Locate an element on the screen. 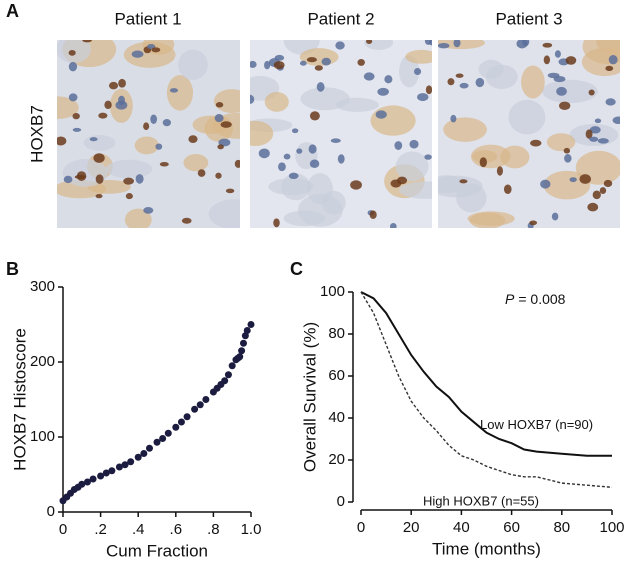 The height and width of the screenshot is (570, 632). annotation: P = 0.008 is located at coordinates (535, 299).